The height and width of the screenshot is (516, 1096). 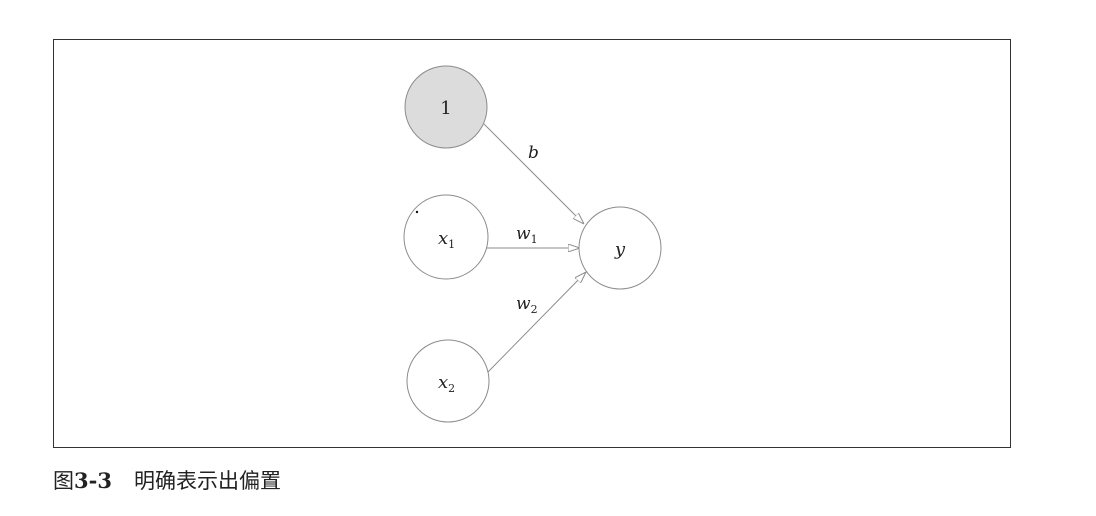 I want to click on node-y: y, so click(x=620, y=248).